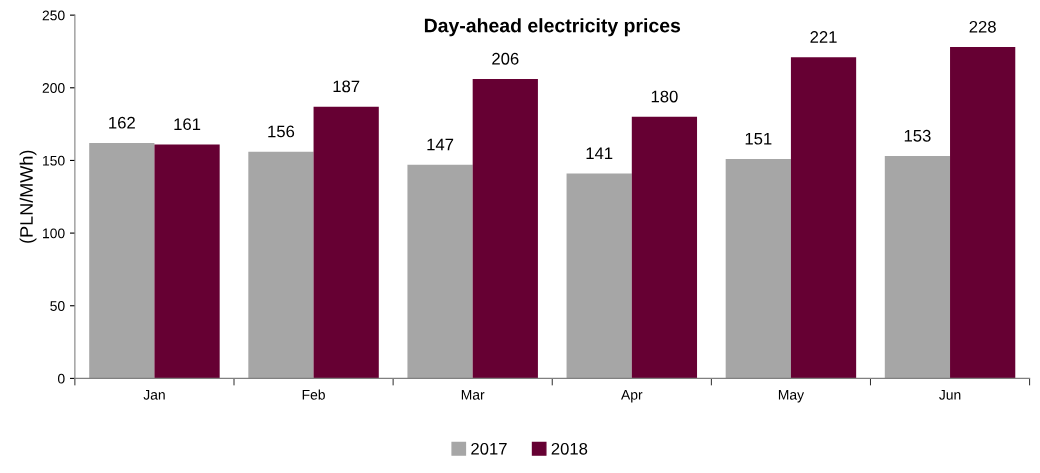 This screenshot has width=1040, height=473. What do you see at coordinates (552, 27) in the screenshot?
I see `chart-title: Day-ahead electricity prices` at bounding box center [552, 27].